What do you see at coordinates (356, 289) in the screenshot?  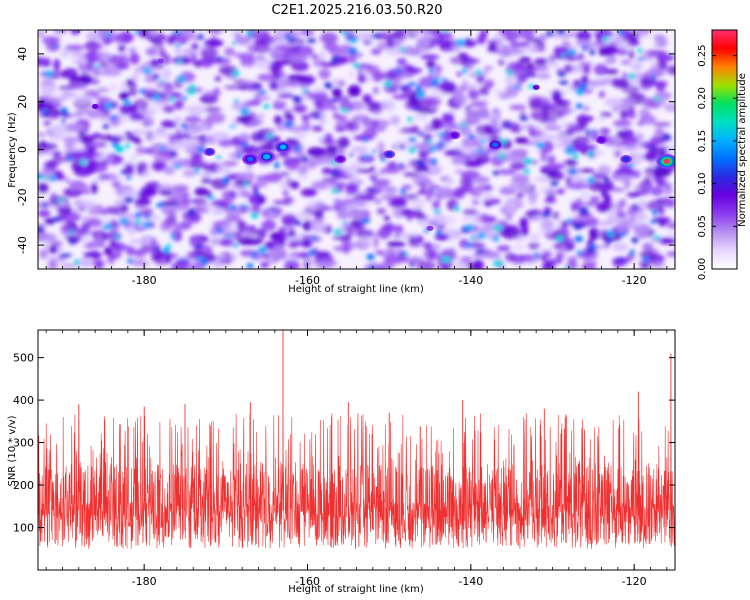 I see `spectrogram-x-label: Height of straight line (km)` at bounding box center [356, 289].